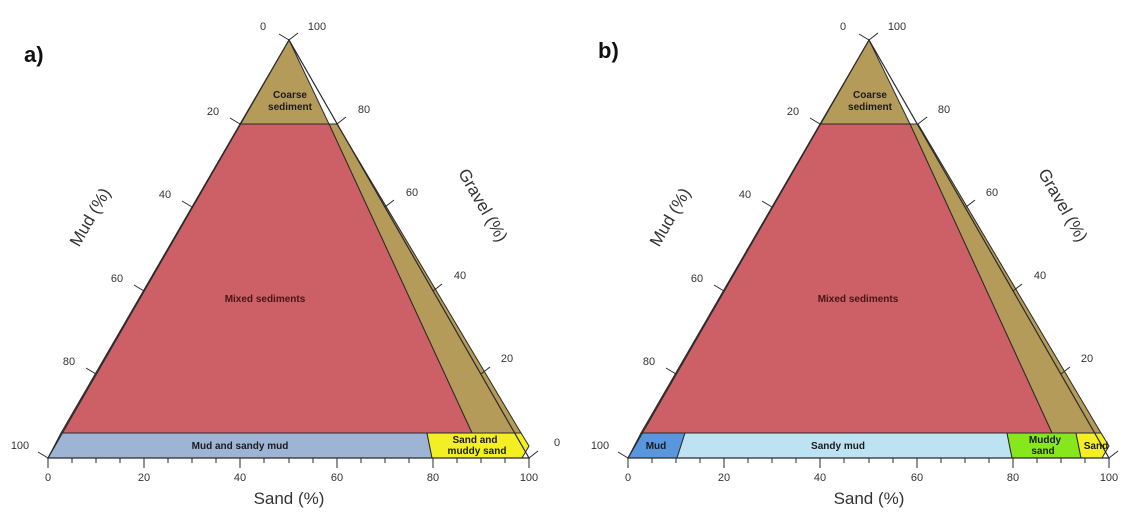 Image resolution: width=1134 pixels, height=518 pixels. I want to click on gravel-tick-label: 0, so click(557, 443).